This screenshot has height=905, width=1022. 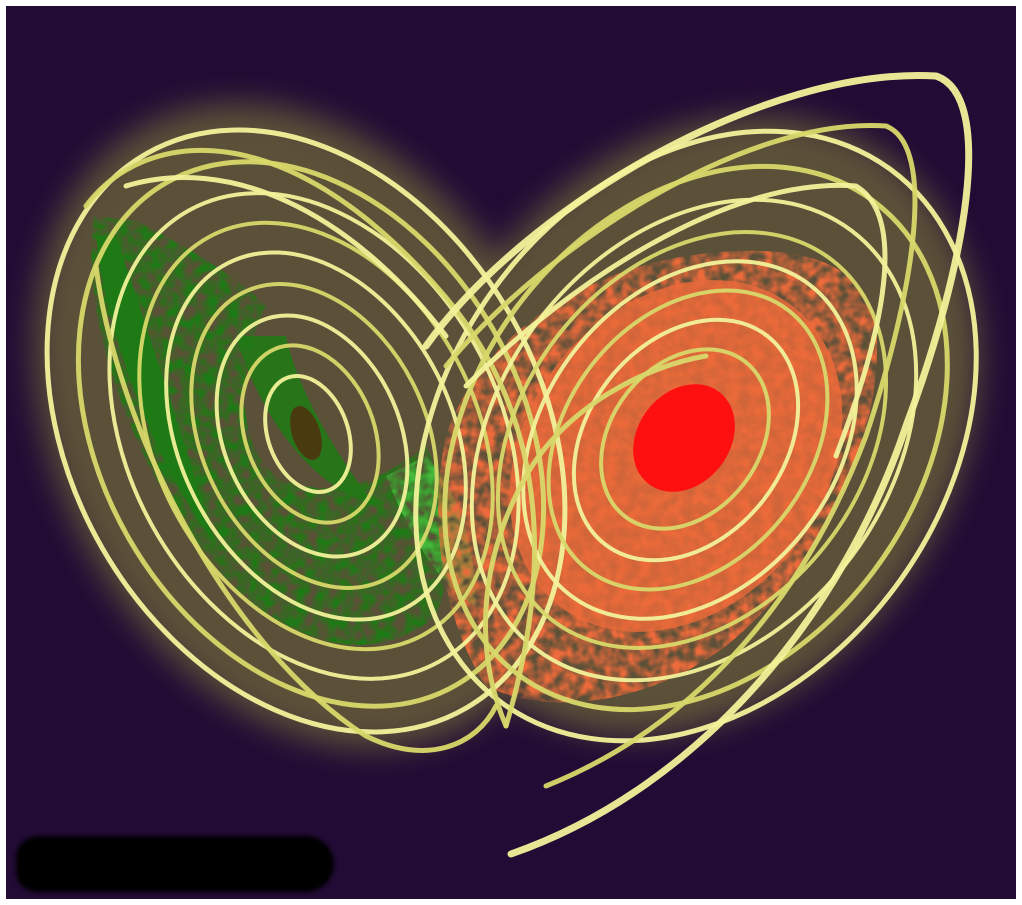 What do you see at coordinates (175, 864) in the screenshot?
I see `redaction-bar` at bounding box center [175, 864].